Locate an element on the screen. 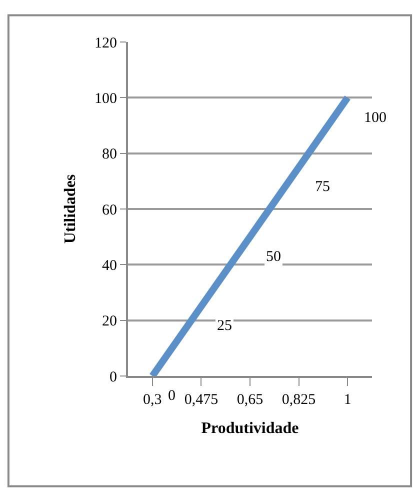 This screenshot has height=488, width=413. data-label: 25 is located at coordinates (224, 326).